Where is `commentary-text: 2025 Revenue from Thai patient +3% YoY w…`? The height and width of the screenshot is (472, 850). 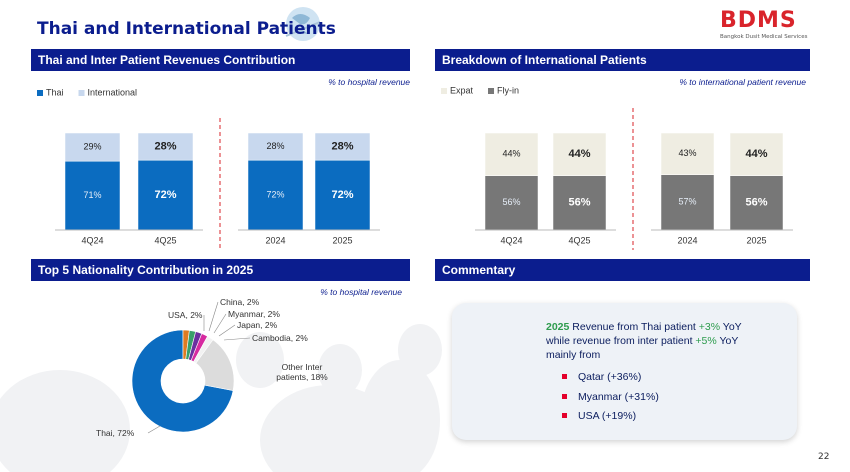 commentary-text: 2025 Revenue from Thai patient +3% YoY w… is located at coordinates (657, 341).